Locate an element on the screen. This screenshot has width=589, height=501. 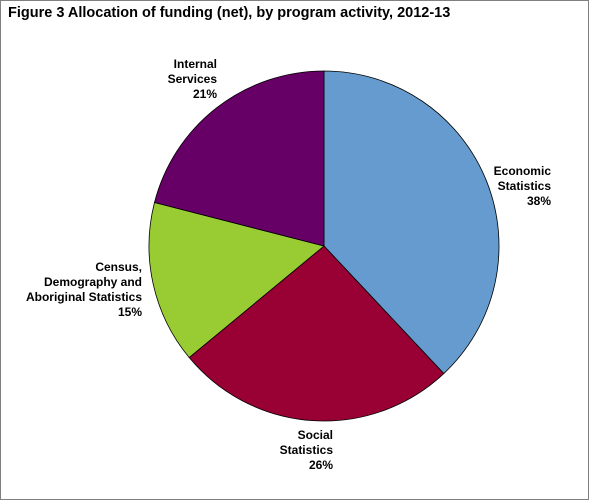
slice-name-line: Demography and is located at coordinates (93, 282).